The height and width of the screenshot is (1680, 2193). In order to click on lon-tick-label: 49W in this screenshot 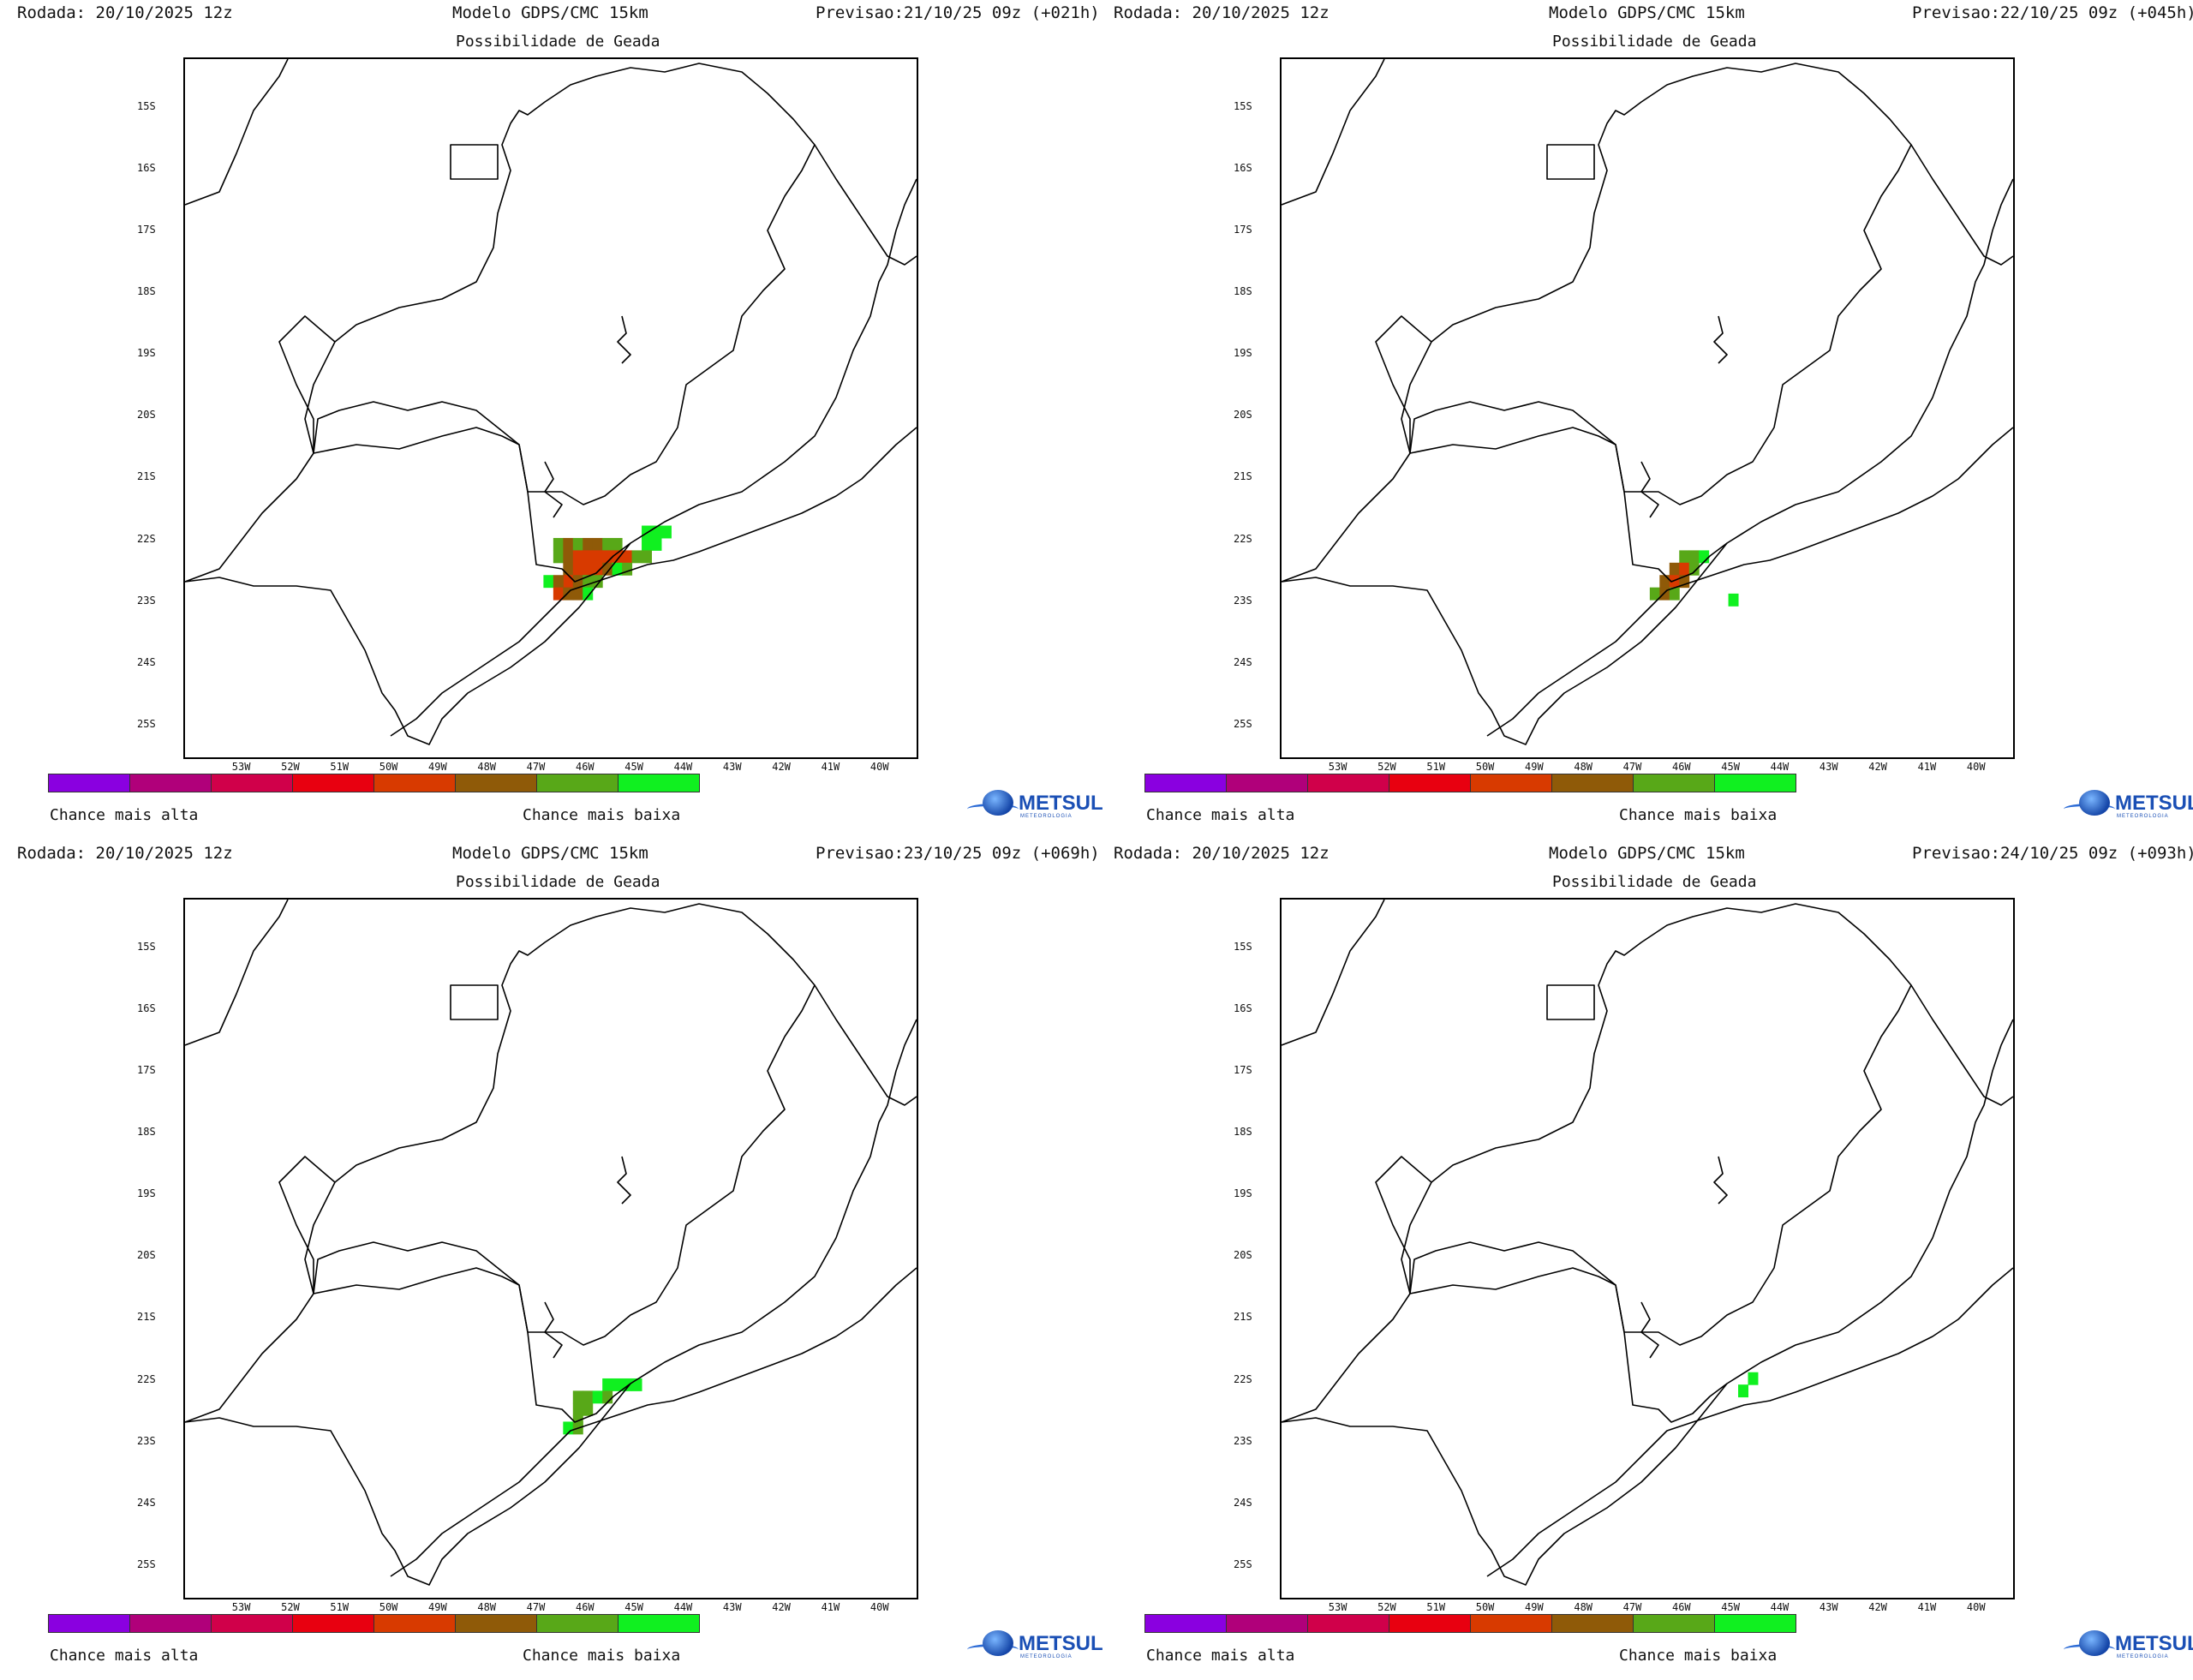, I will do `click(1534, 1607)`.